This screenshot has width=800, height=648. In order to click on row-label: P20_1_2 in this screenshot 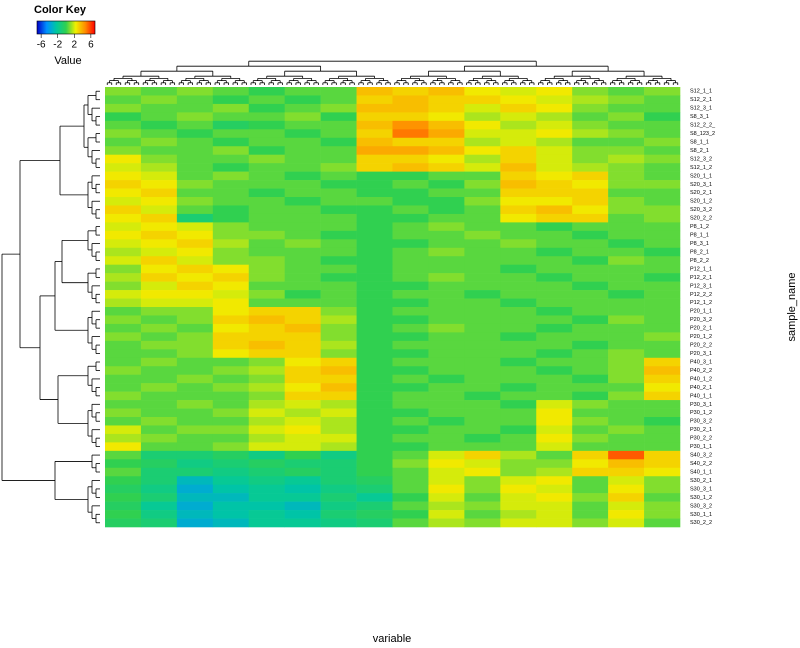, I will do `click(701, 337)`.